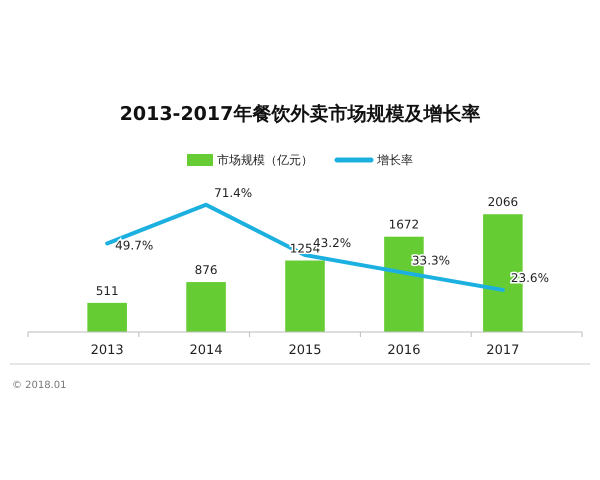 The image size is (600, 480). I want to click on data-label: 876, so click(206, 270).